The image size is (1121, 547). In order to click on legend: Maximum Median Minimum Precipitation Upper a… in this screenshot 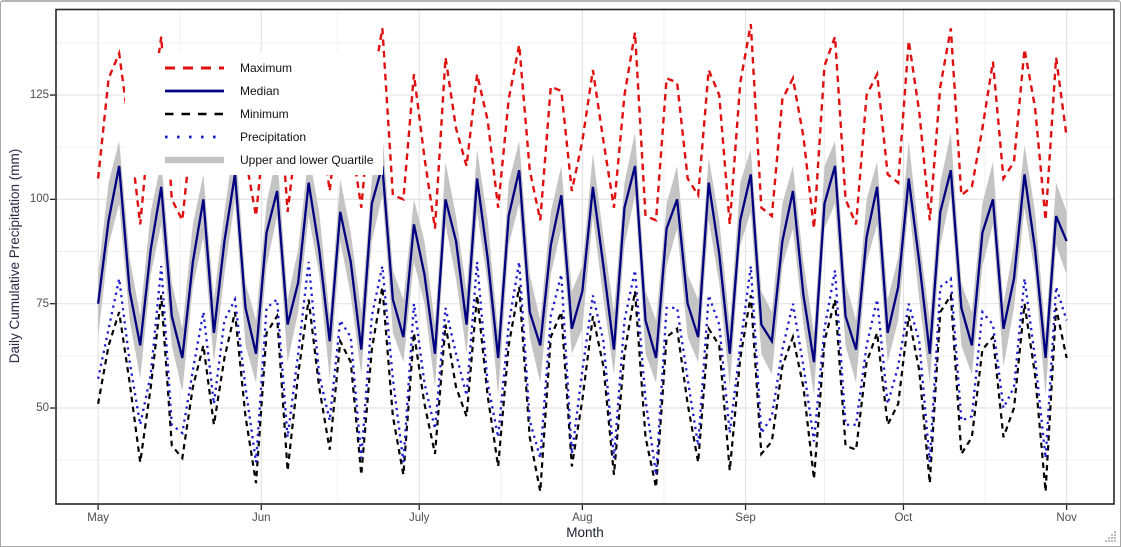, I will do `click(254, 114)`.